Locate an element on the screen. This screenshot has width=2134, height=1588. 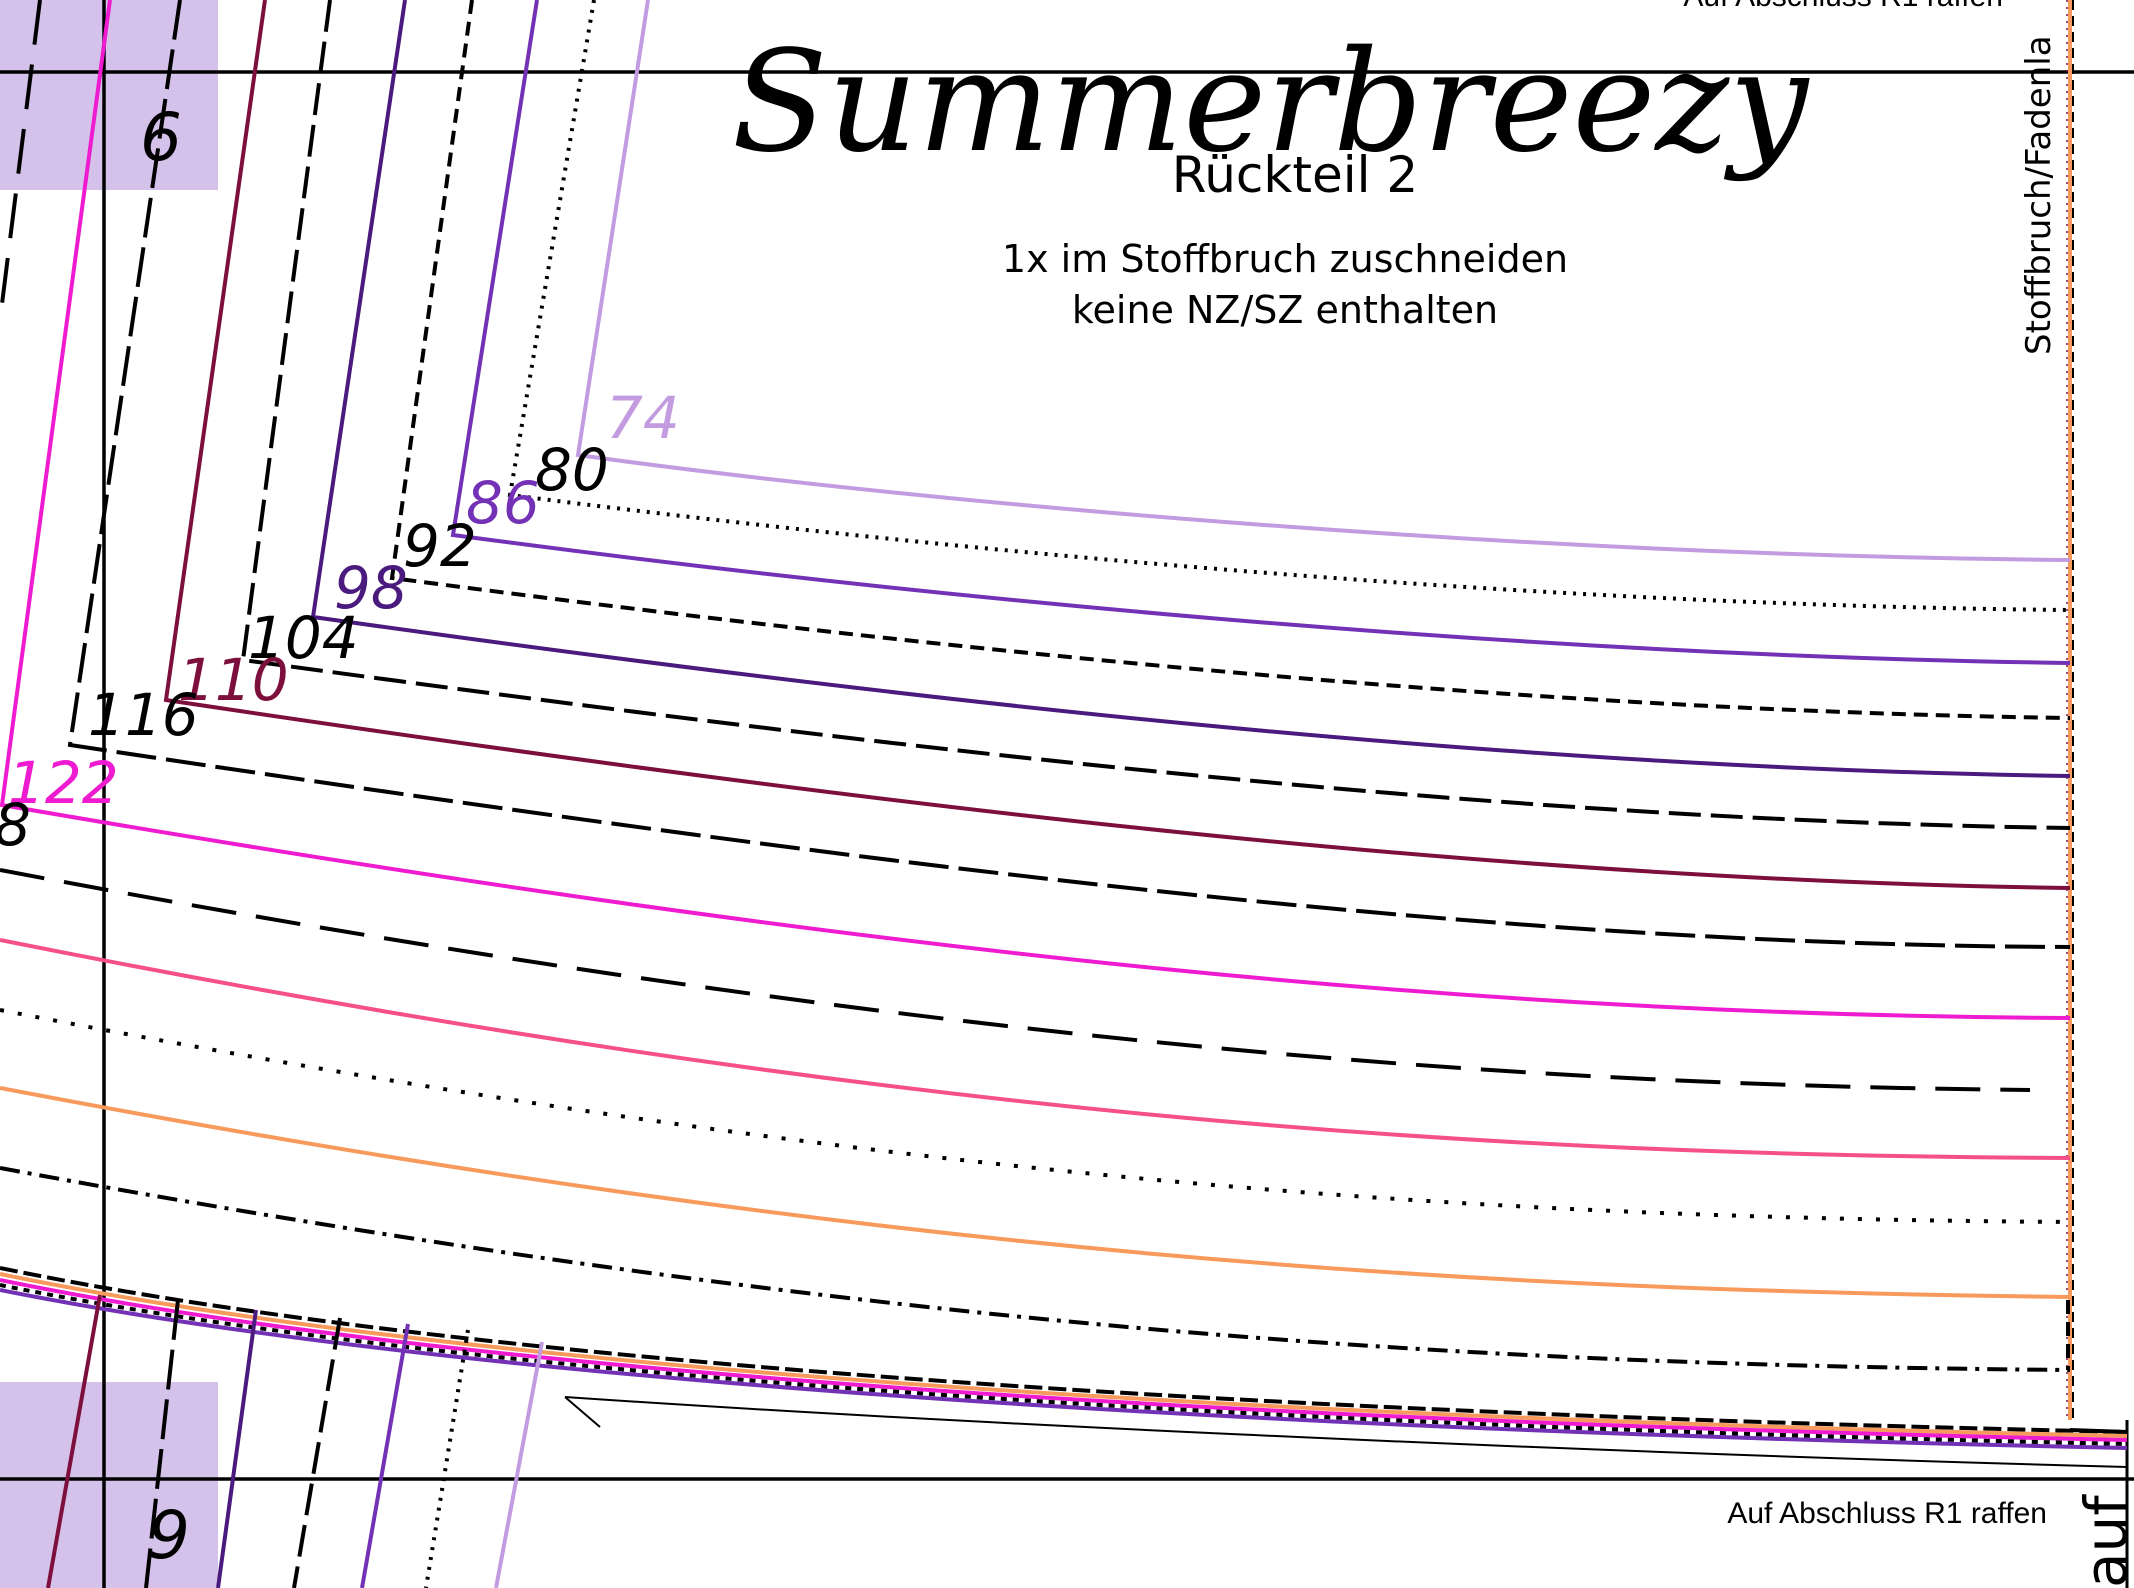
size-label-116: 116 is located at coordinates (143, 715).